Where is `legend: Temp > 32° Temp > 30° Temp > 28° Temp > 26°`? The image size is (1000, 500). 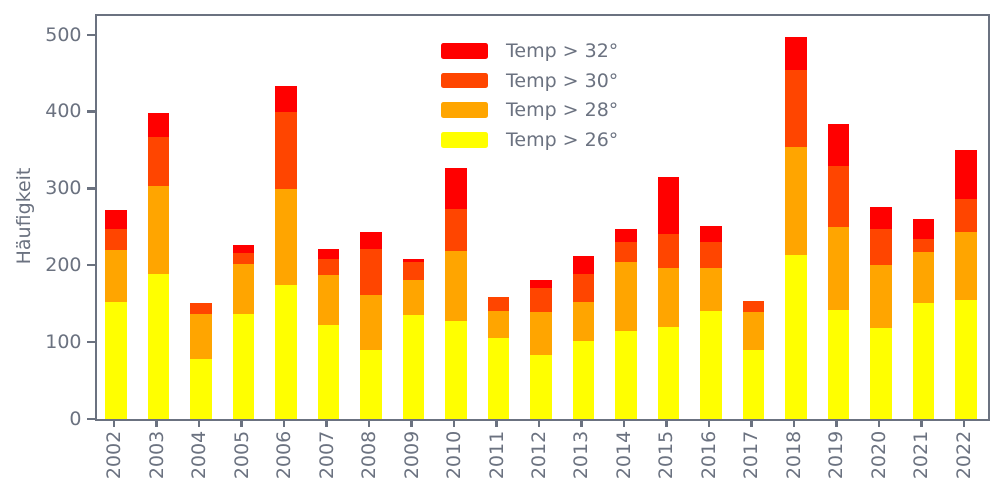 legend: Temp > 32° Temp > 30° Temp > 28° Temp > 26° is located at coordinates (529, 95).